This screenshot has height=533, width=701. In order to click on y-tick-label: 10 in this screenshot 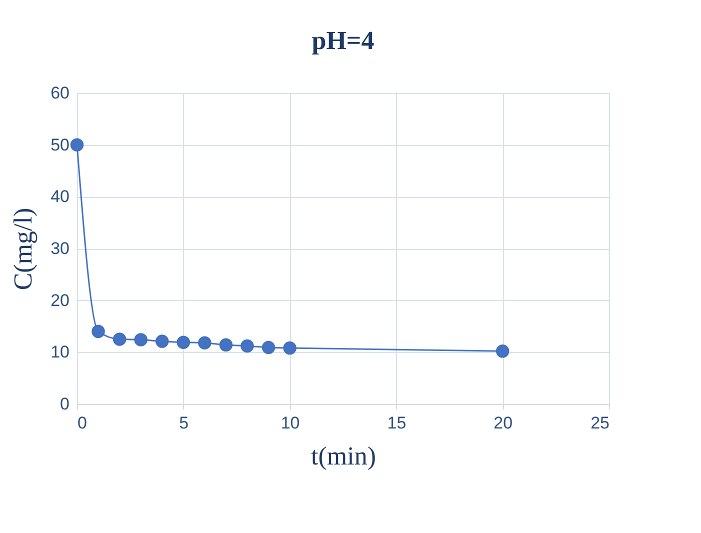, I will do `click(60, 352)`.